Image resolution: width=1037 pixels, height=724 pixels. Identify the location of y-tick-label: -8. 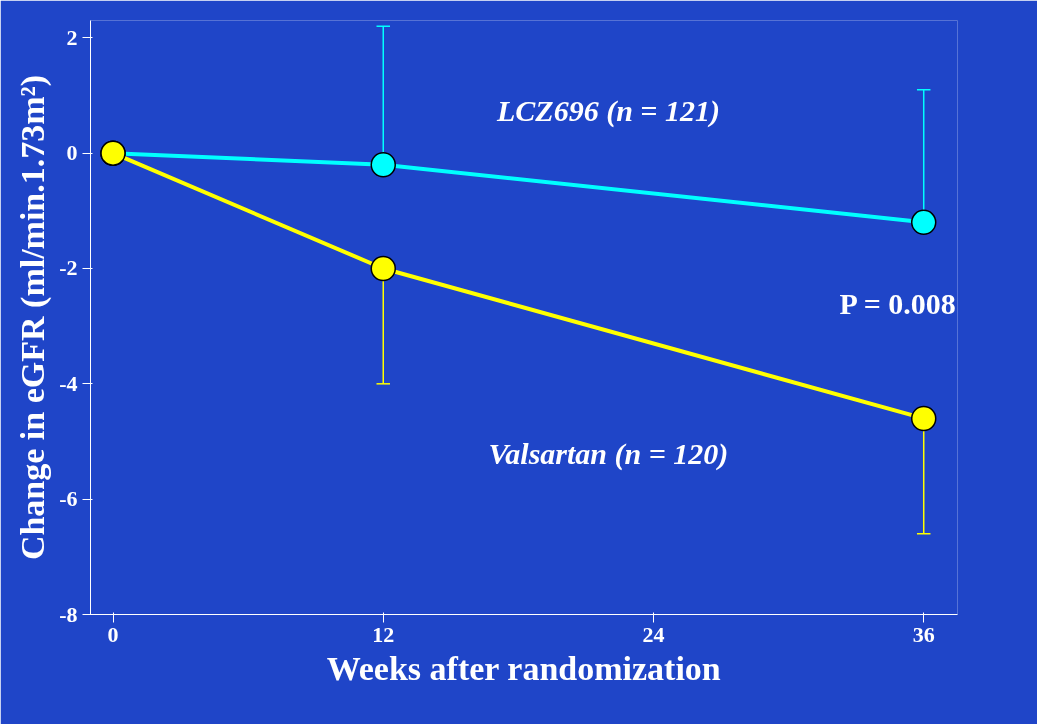
(68, 614).